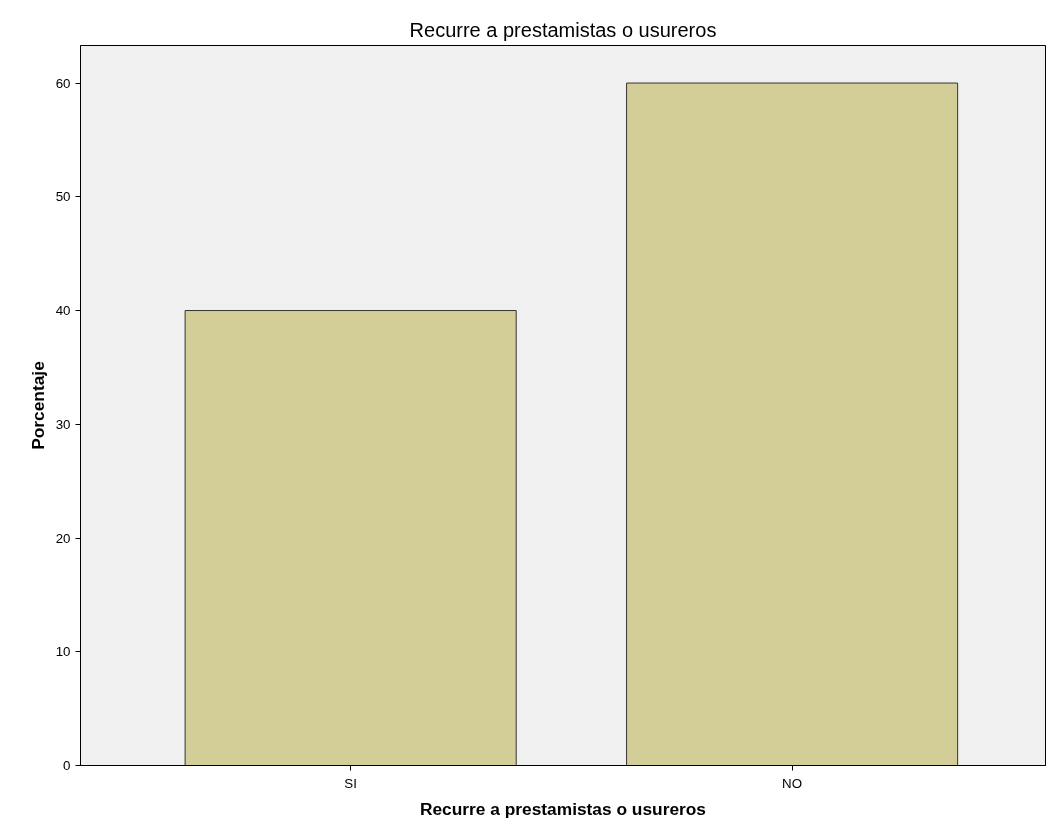 The height and width of the screenshot is (840, 1057). What do you see at coordinates (63, 652) in the screenshot?
I see `y-tick-label: 10` at bounding box center [63, 652].